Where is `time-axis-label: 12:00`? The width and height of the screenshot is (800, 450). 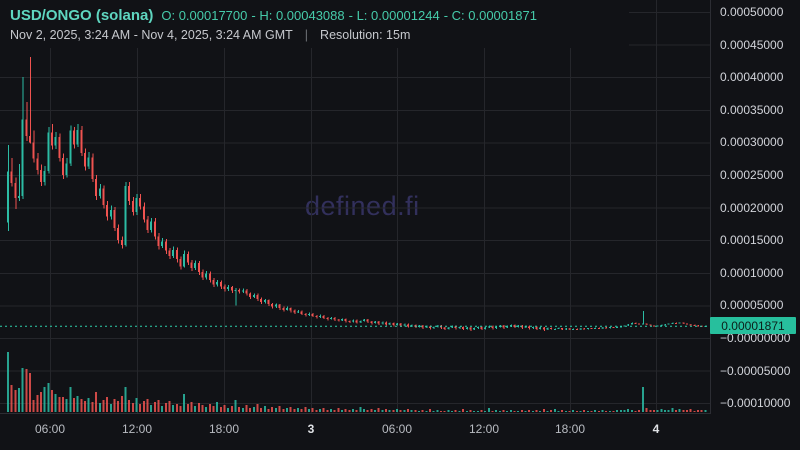
time-axis-label: 12:00 is located at coordinates (137, 429).